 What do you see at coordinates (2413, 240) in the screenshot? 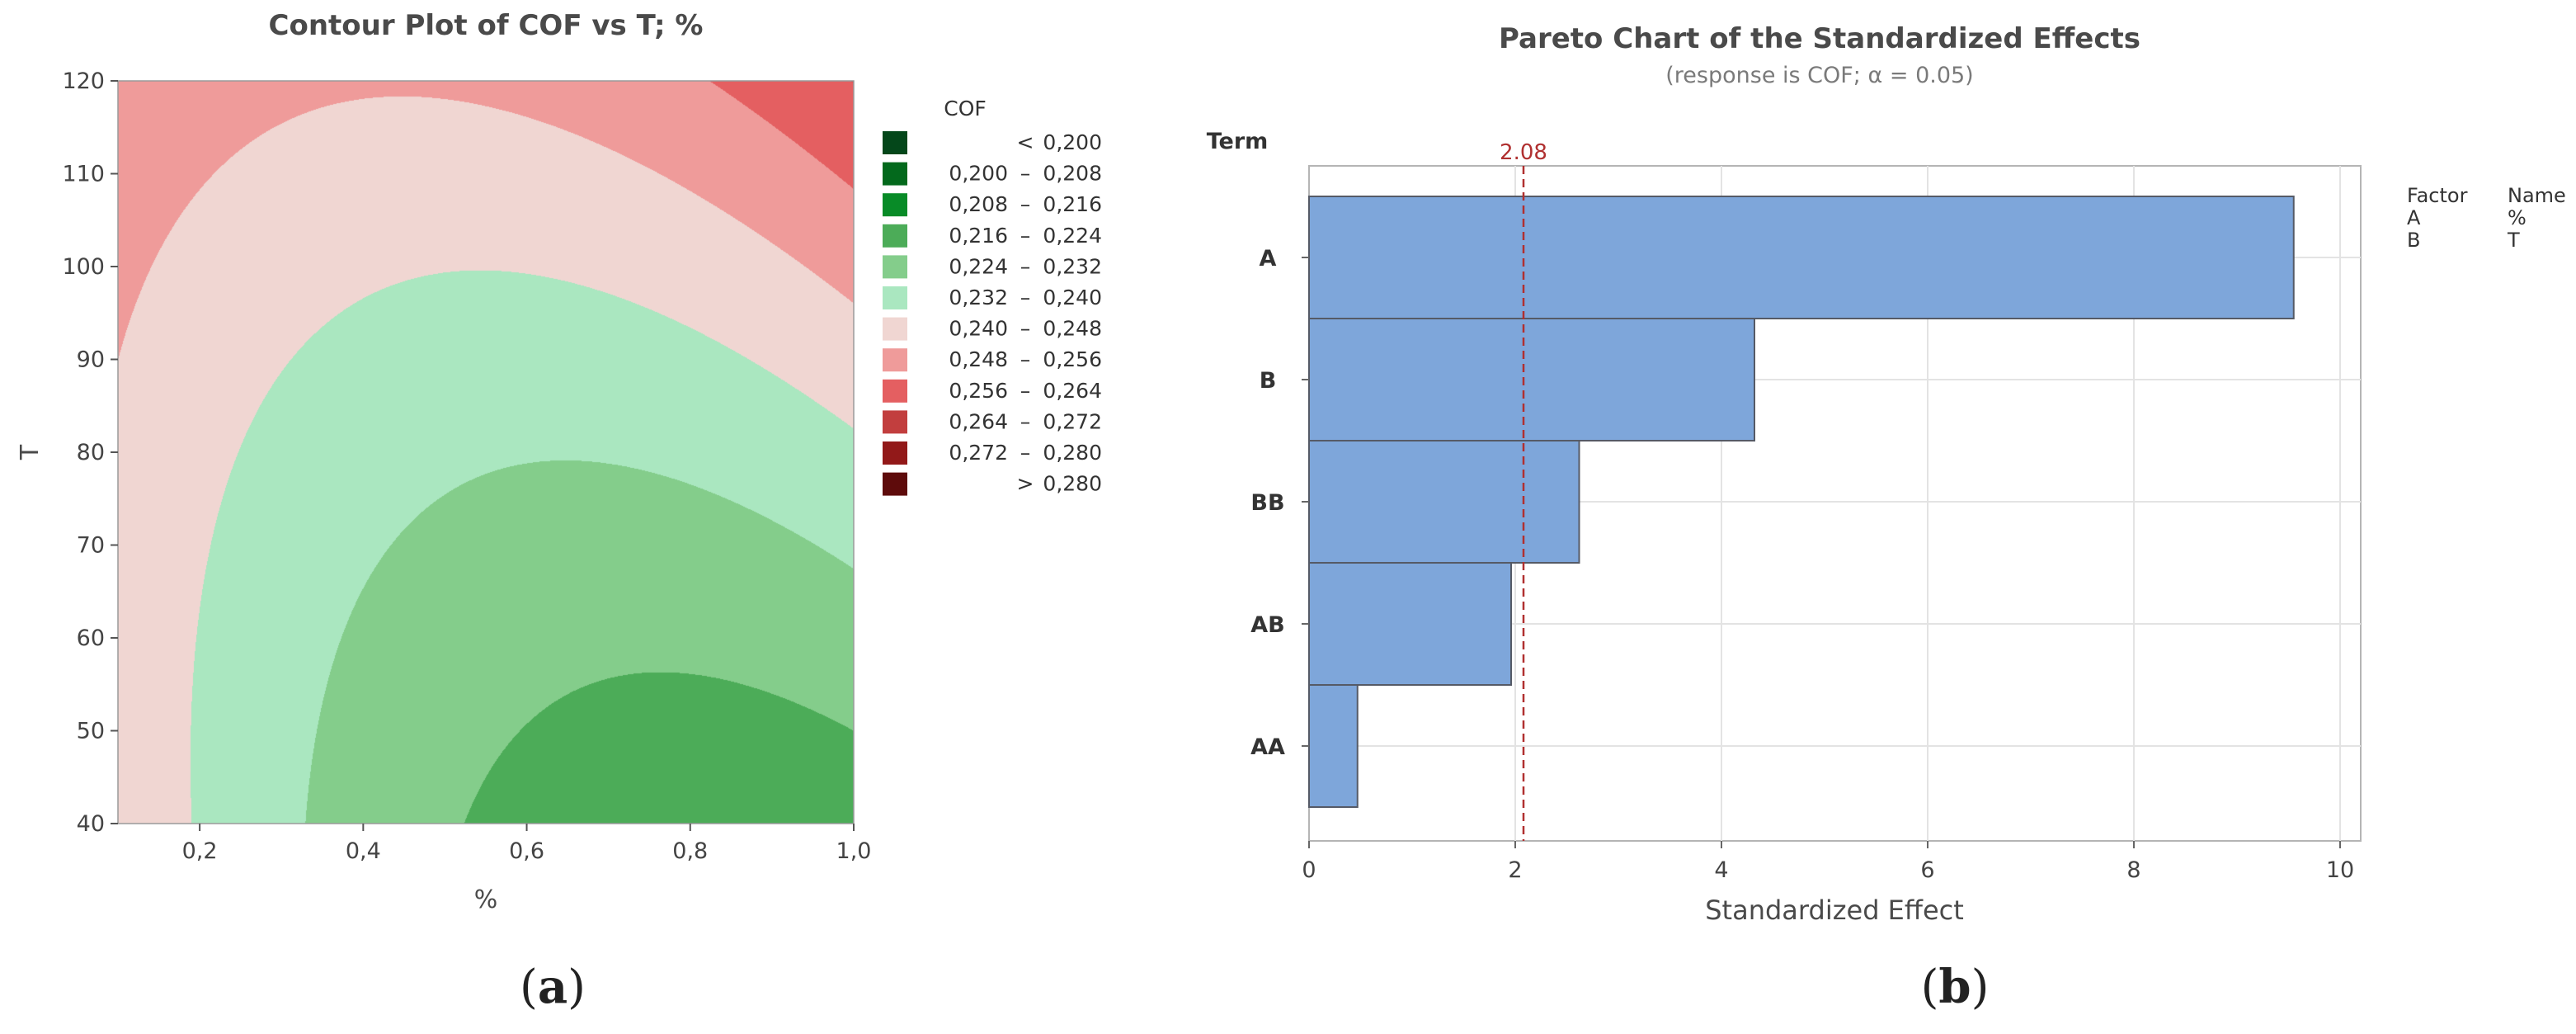
I see `factor-table-cell: B` at bounding box center [2413, 240].